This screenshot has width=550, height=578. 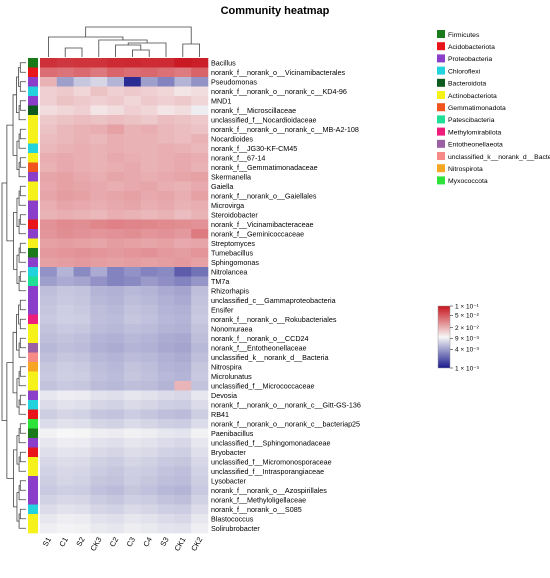 I want to click on row-label: unclassified_f__Micrococcaceae, so click(x=262, y=385).